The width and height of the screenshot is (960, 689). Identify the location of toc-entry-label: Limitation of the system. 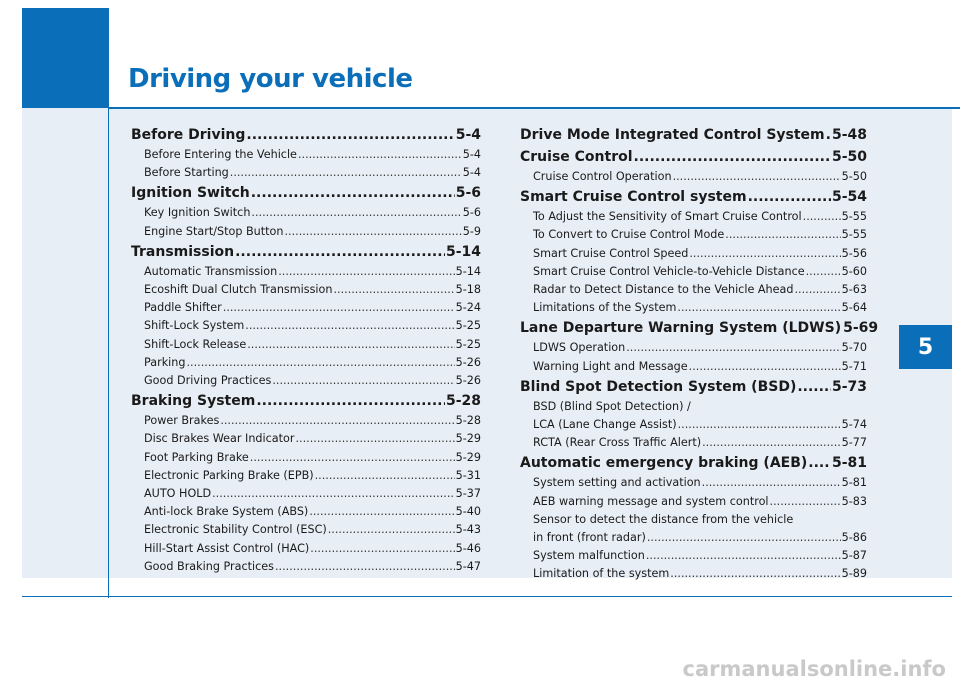
(601, 574).